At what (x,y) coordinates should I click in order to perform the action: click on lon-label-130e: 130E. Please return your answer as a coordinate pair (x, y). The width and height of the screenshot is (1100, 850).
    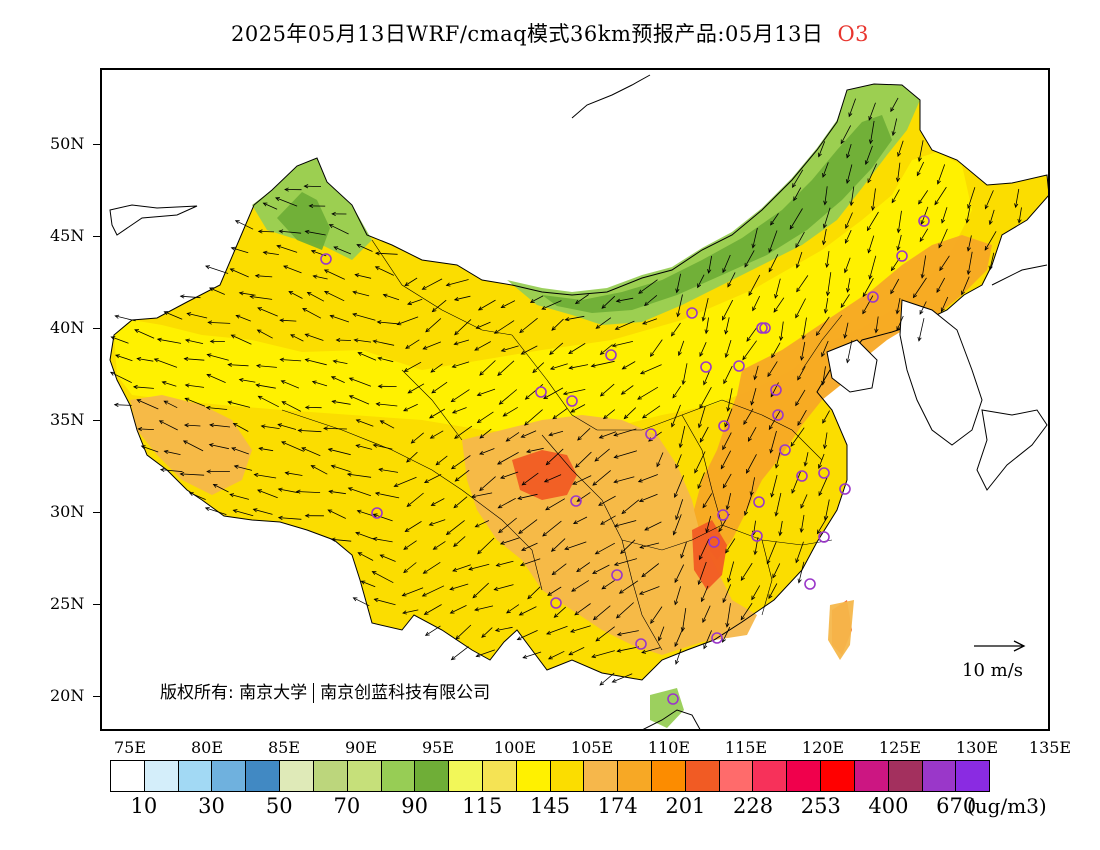
    Looking at the image, I should click on (977, 747).